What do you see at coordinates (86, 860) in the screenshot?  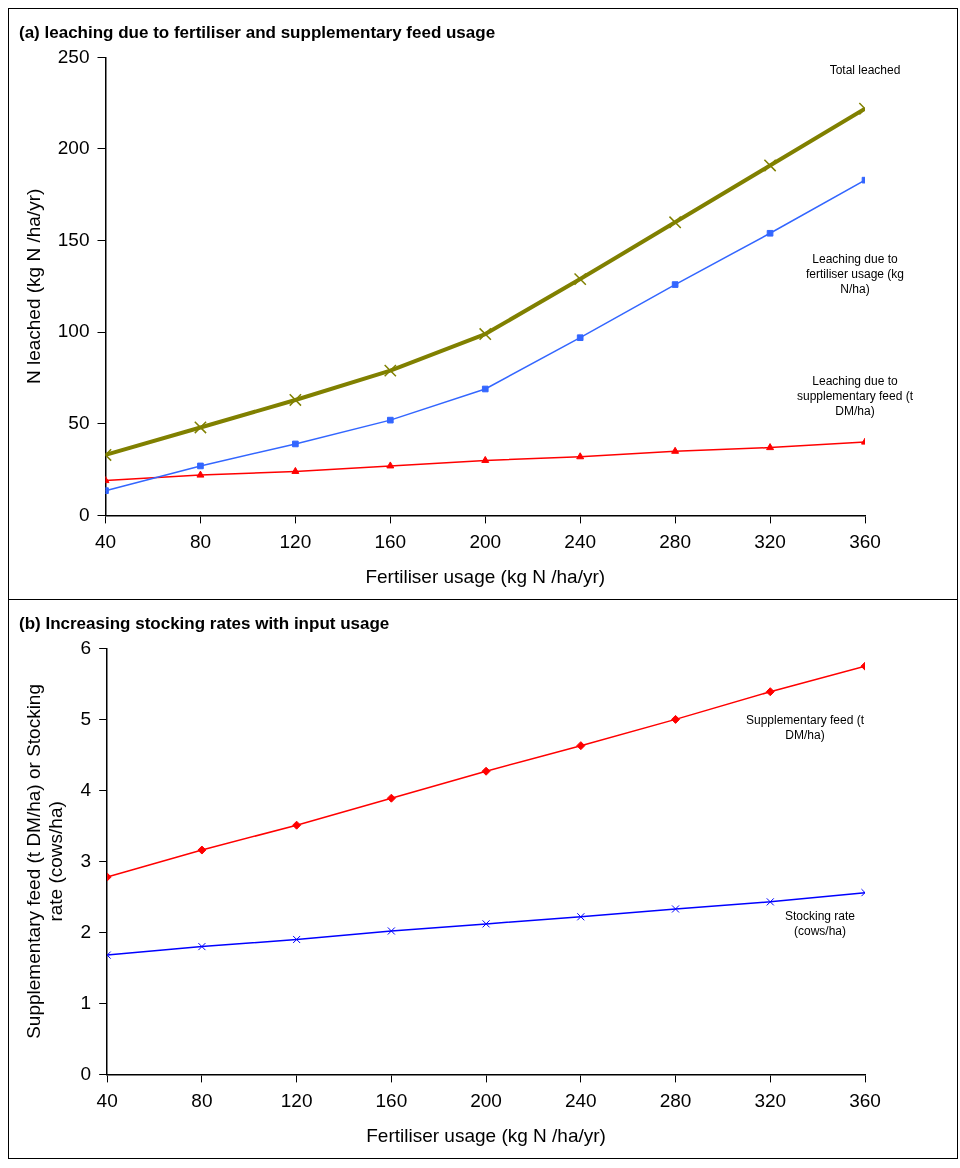 I see `y-tick-label: 3` at bounding box center [86, 860].